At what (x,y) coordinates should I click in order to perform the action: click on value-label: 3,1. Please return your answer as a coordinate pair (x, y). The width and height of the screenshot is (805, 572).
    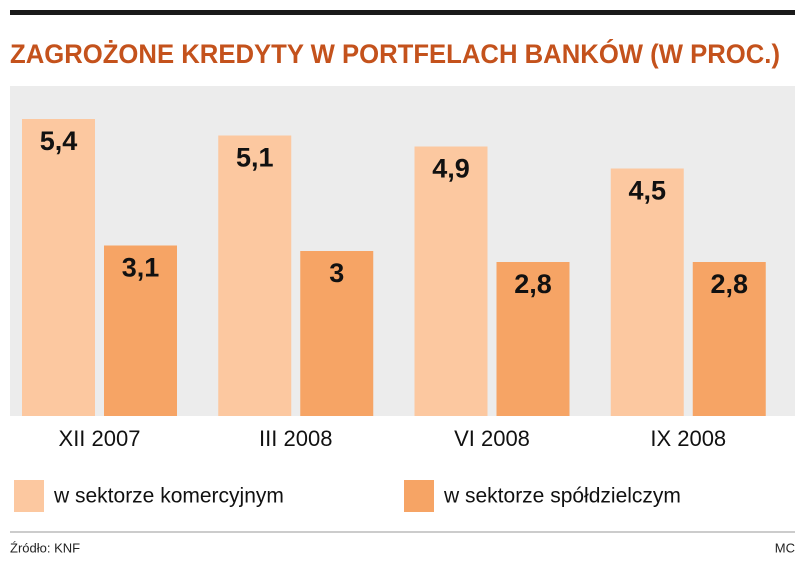
    Looking at the image, I should click on (141, 268).